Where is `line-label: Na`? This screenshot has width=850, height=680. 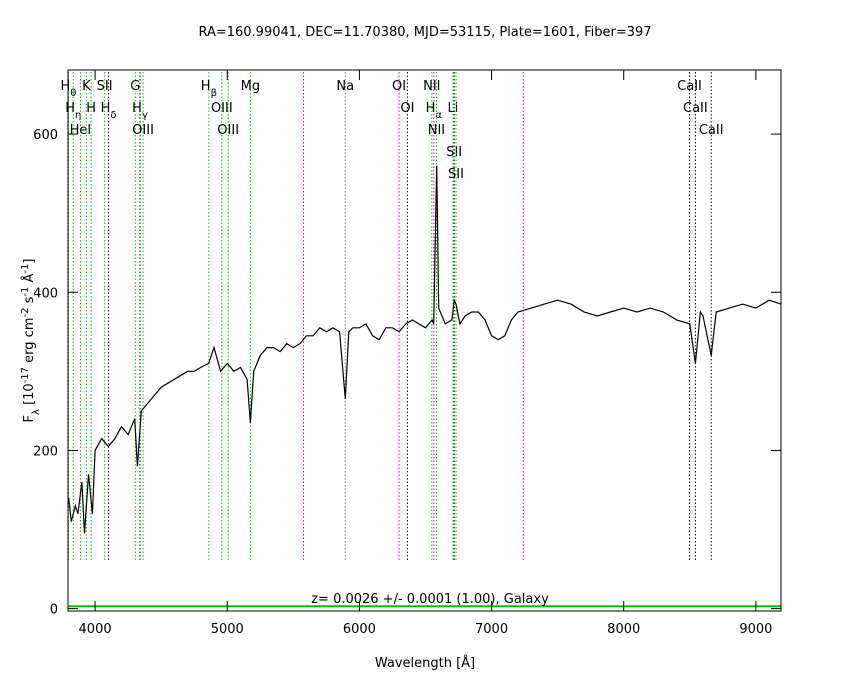 line-label: Na is located at coordinates (345, 86).